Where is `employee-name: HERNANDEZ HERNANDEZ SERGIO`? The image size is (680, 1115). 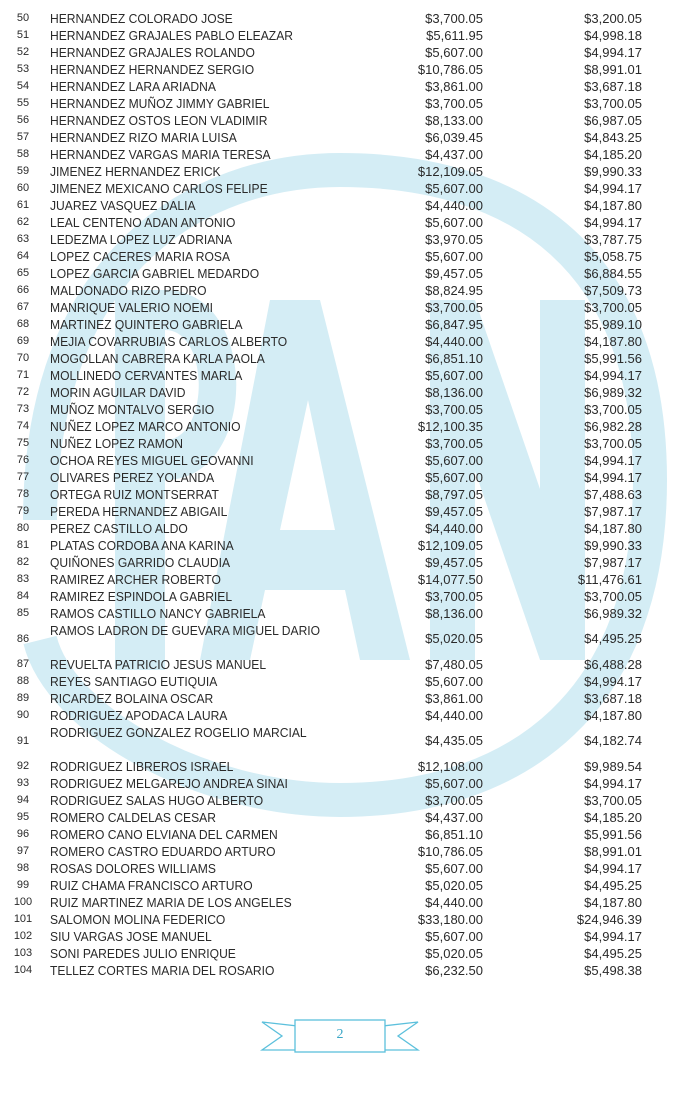
employee-name: HERNANDEZ HERNANDEZ SERGIO is located at coordinates (152, 69).